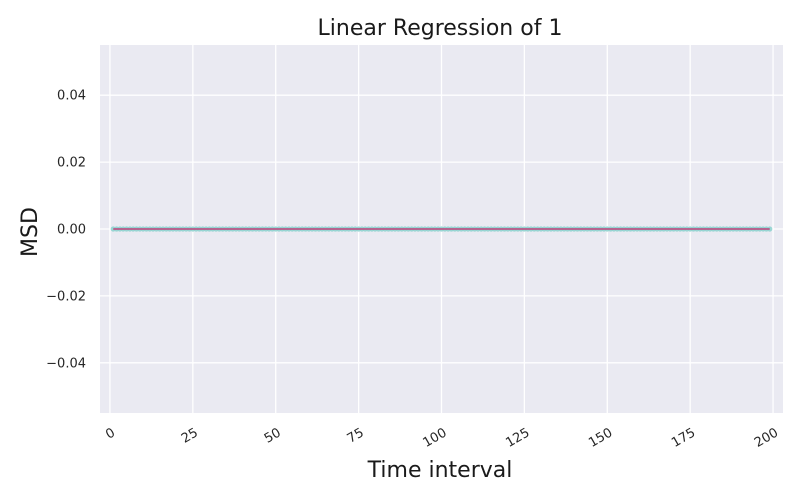  What do you see at coordinates (110, 433) in the screenshot?
I see `x-tick-label: 0` at bounding box center [110, 433].